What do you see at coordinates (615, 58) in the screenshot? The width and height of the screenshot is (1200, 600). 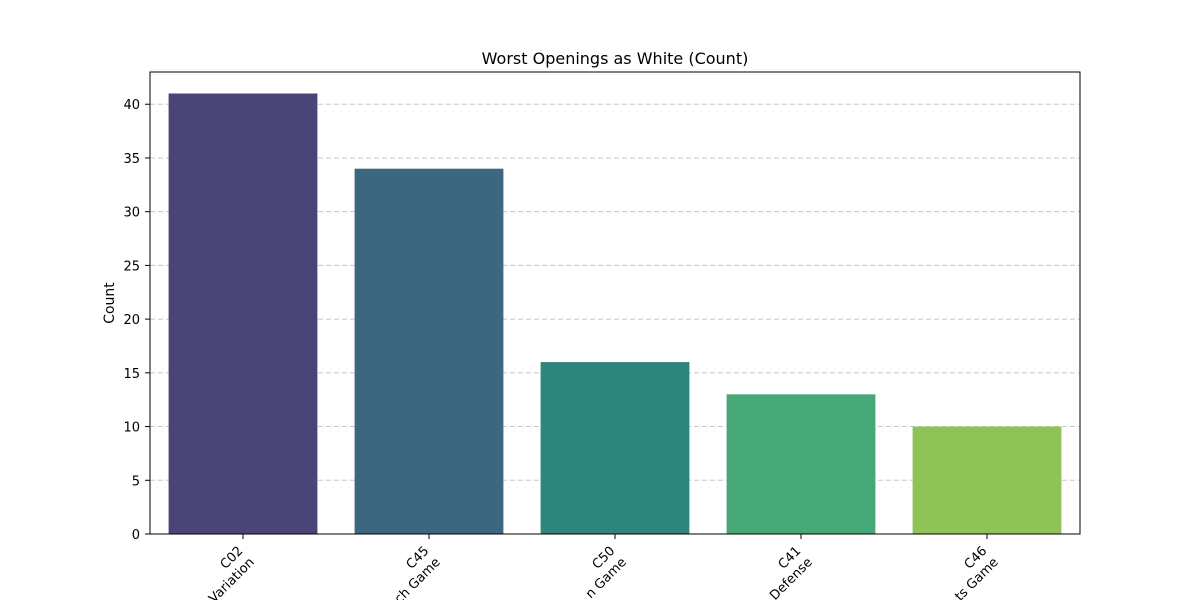 I see `chart-title: Worst Openings as White (Count)` at bounding box center [615, 58].